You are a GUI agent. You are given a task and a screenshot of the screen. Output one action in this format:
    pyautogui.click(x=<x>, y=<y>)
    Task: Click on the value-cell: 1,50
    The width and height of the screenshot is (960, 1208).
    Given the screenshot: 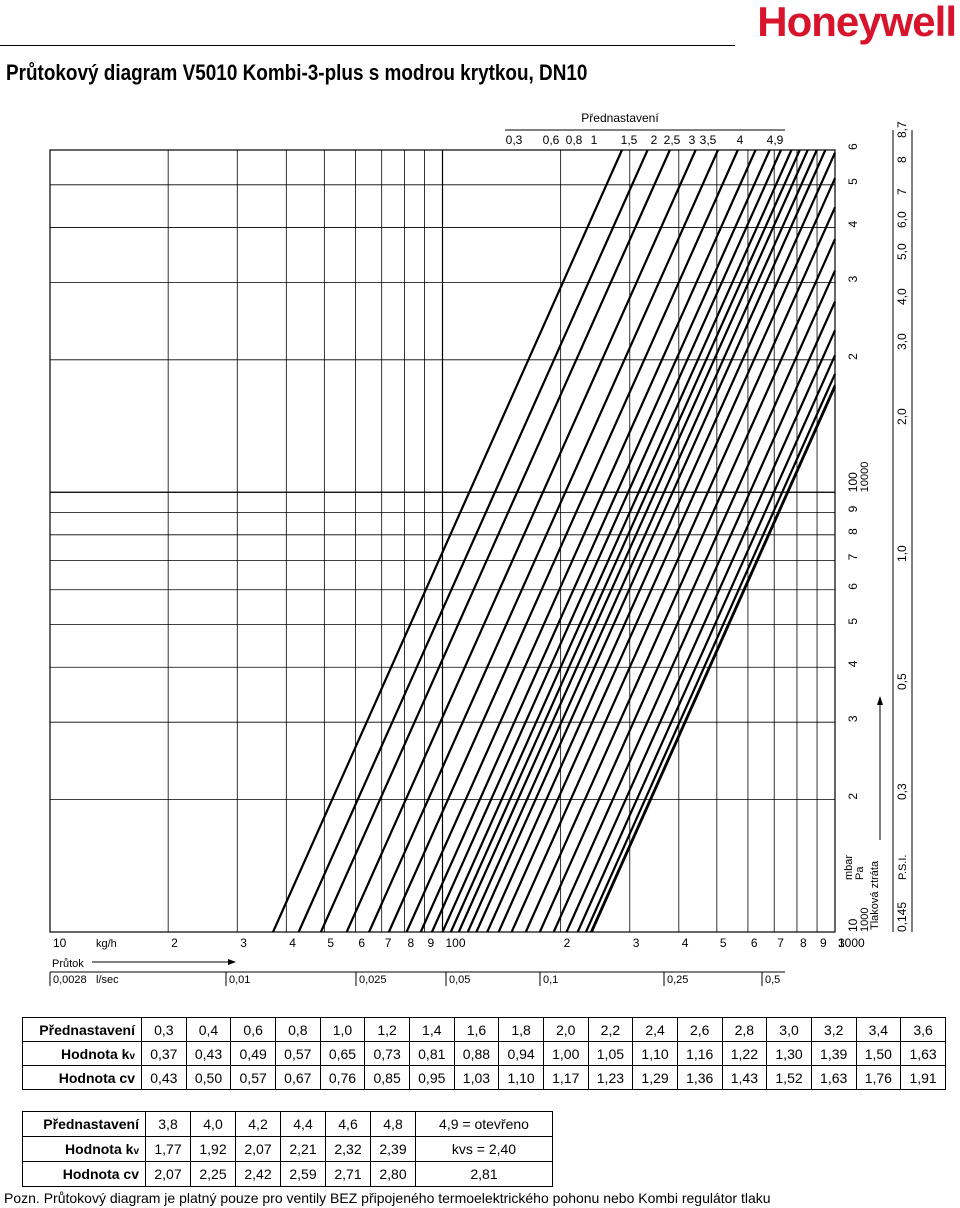 What is the action you would take?
    pyautogui.click(x=878, y=1053)
    